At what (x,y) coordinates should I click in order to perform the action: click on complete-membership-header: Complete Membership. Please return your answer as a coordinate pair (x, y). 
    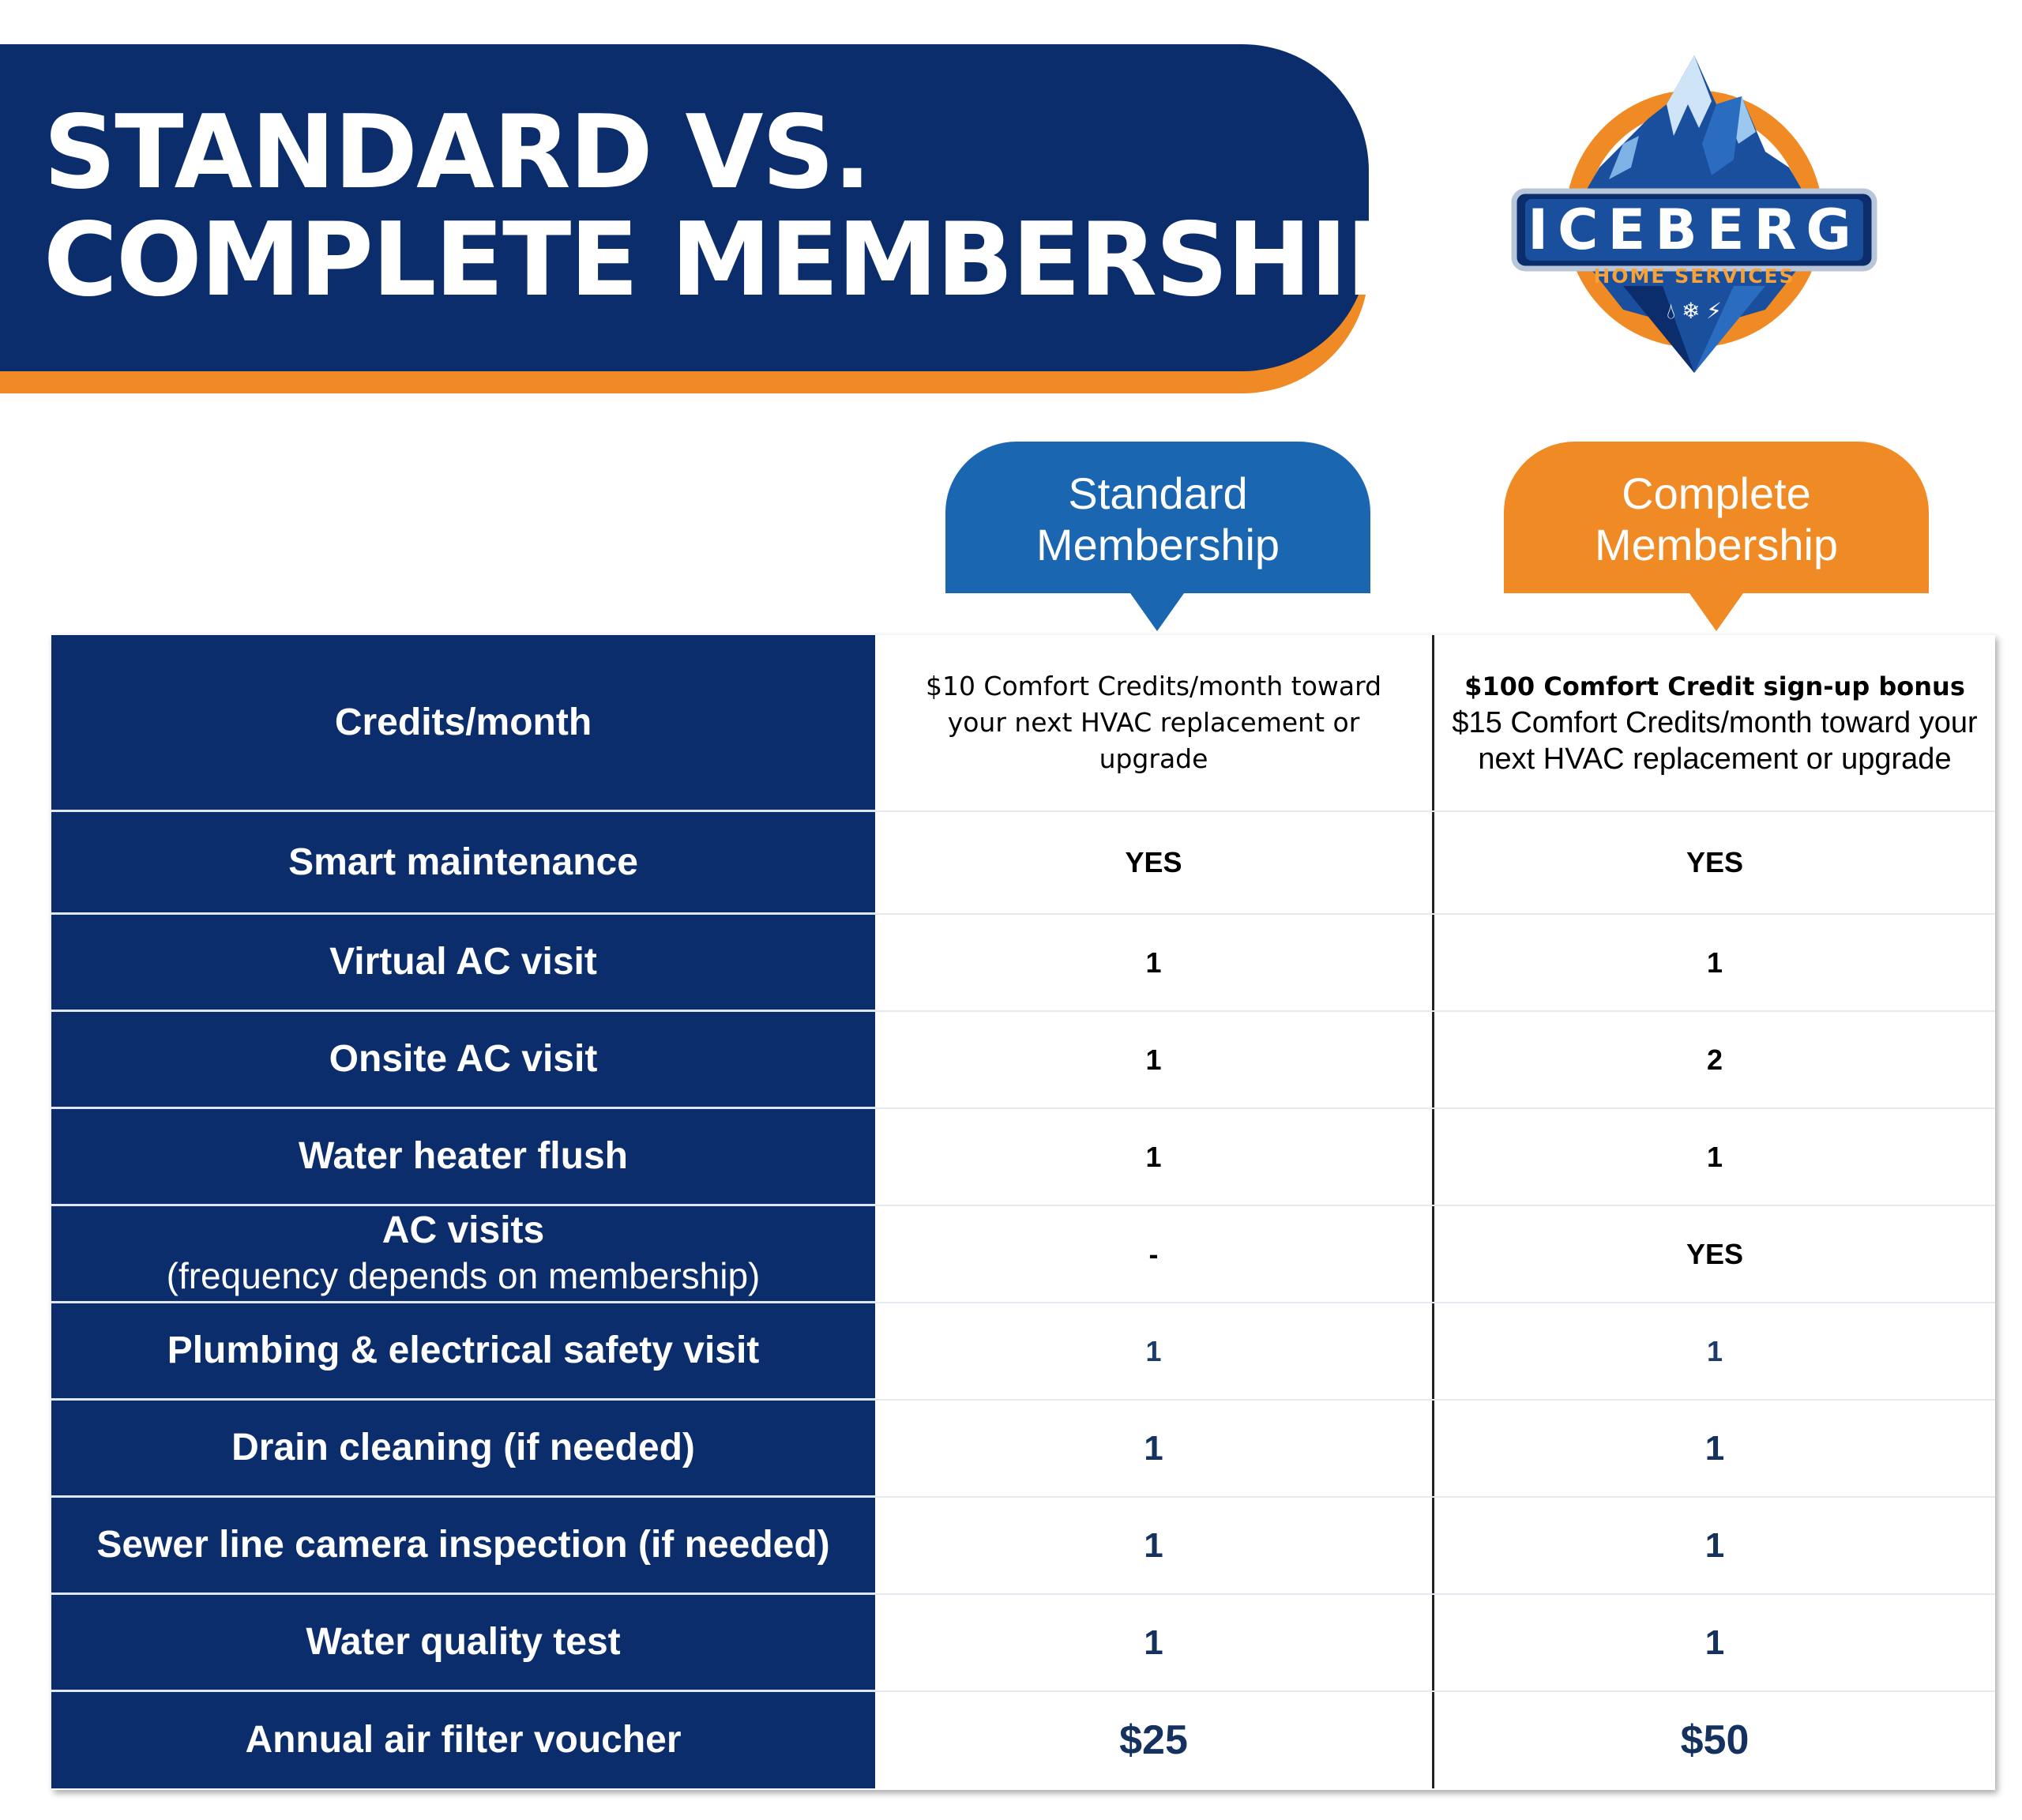
    Looking at the image, I should click on (1716, 517).